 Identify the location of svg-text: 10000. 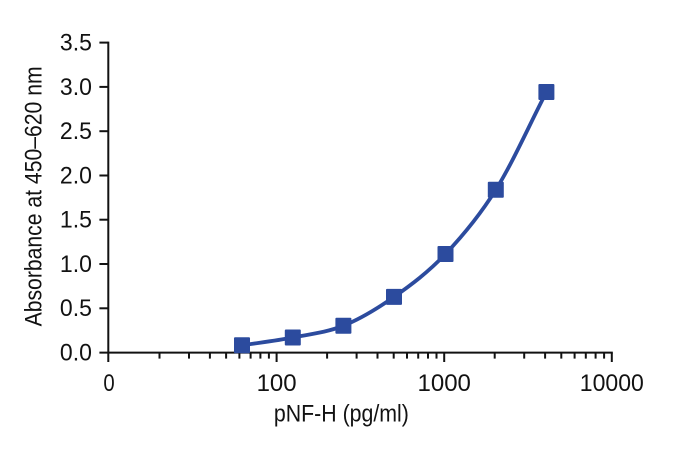
(612, 383).